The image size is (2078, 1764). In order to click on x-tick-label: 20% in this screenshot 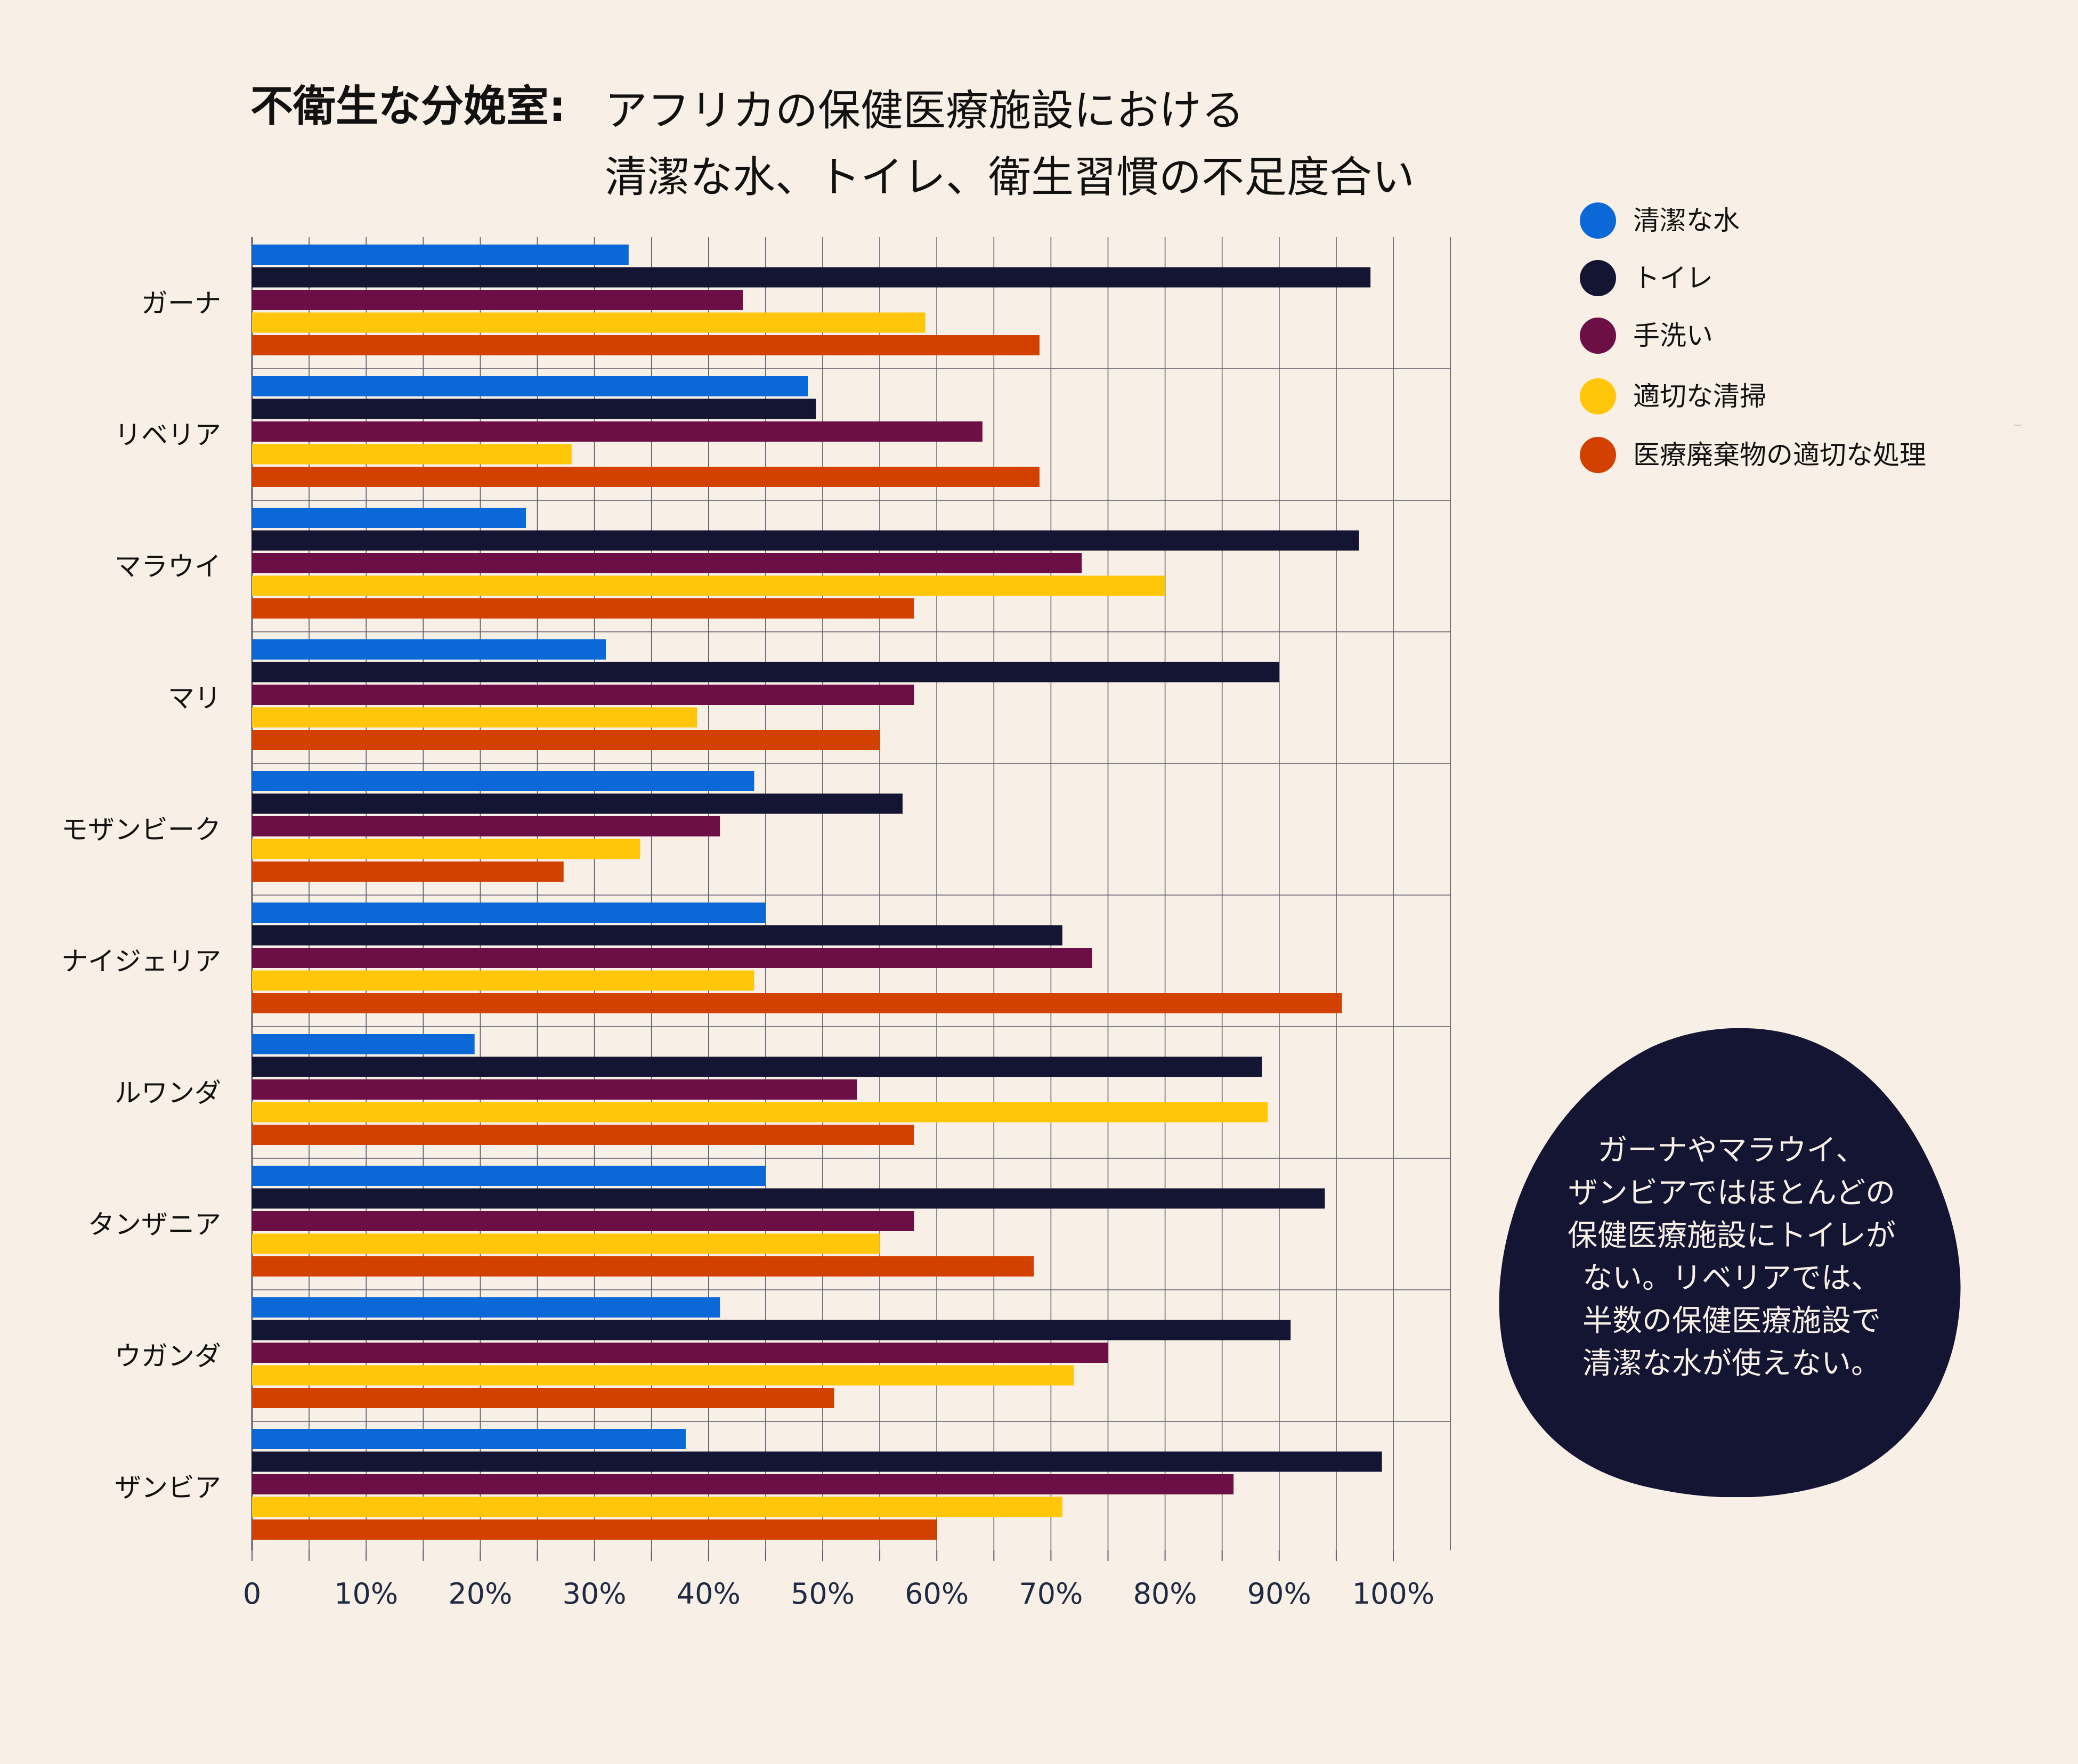, I will do `click(480, 1594)`.